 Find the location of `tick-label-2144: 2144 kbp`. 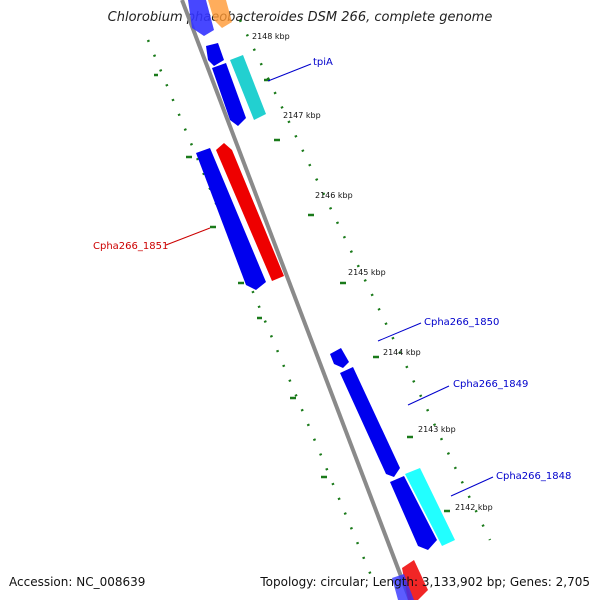

tick-label-2144: 2144 kbp is located at coordinates (402, 352).